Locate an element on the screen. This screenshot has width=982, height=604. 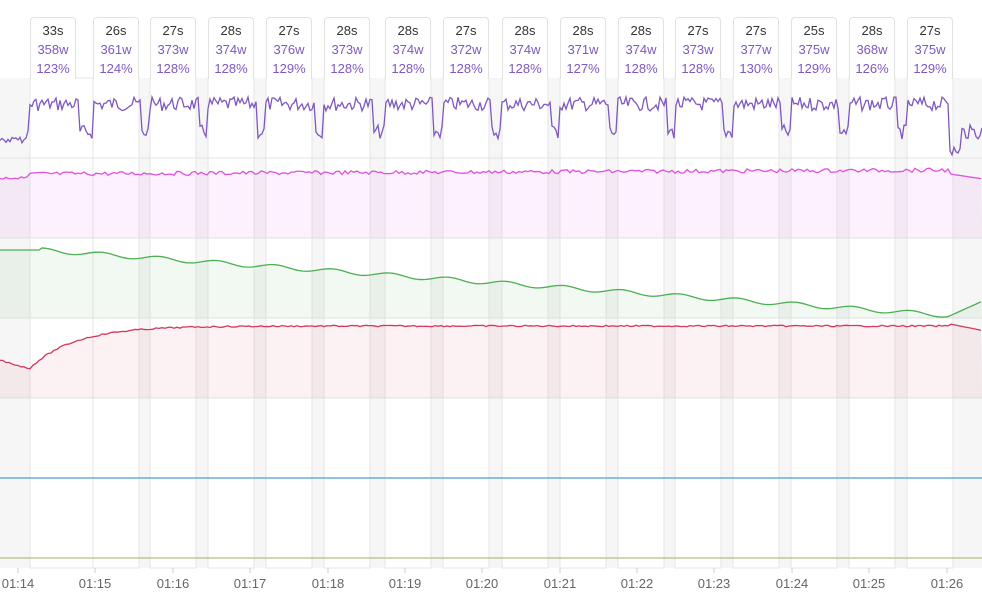
interval-power: 361w is located at coordinates (116, 49).